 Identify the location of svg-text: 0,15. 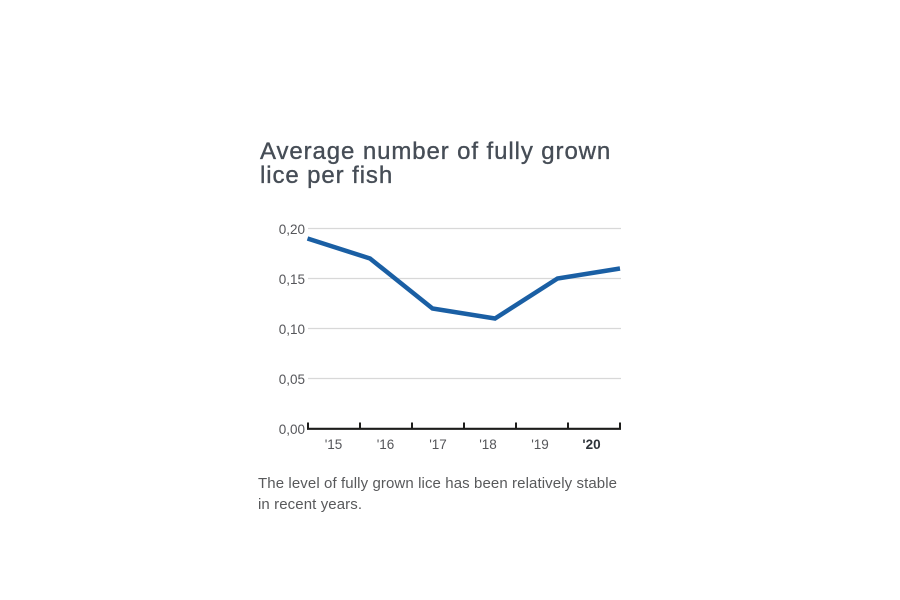
(292, 279).